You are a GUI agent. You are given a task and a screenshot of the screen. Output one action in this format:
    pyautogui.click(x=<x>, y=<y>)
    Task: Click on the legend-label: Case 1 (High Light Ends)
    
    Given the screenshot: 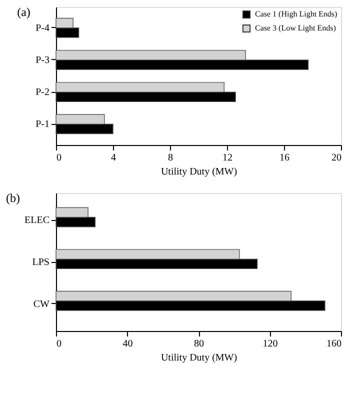 What is the action you would take?
    pyautogui.click(x=296, y=14)
    